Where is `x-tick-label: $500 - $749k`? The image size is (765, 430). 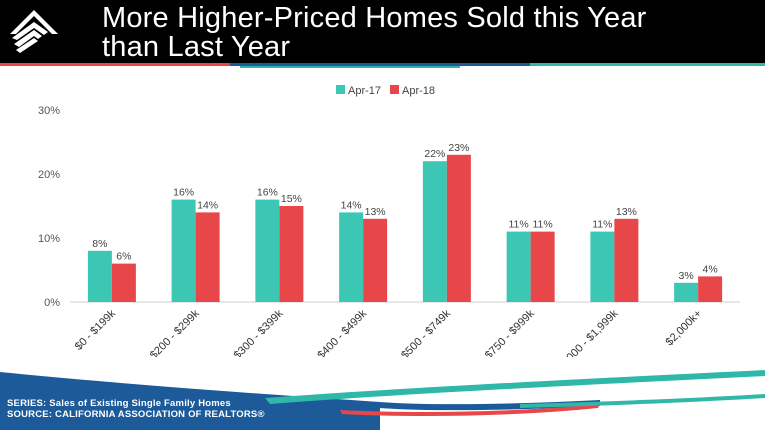
x-tick-label: $500 - $749k is located at coordinates (426, 332).